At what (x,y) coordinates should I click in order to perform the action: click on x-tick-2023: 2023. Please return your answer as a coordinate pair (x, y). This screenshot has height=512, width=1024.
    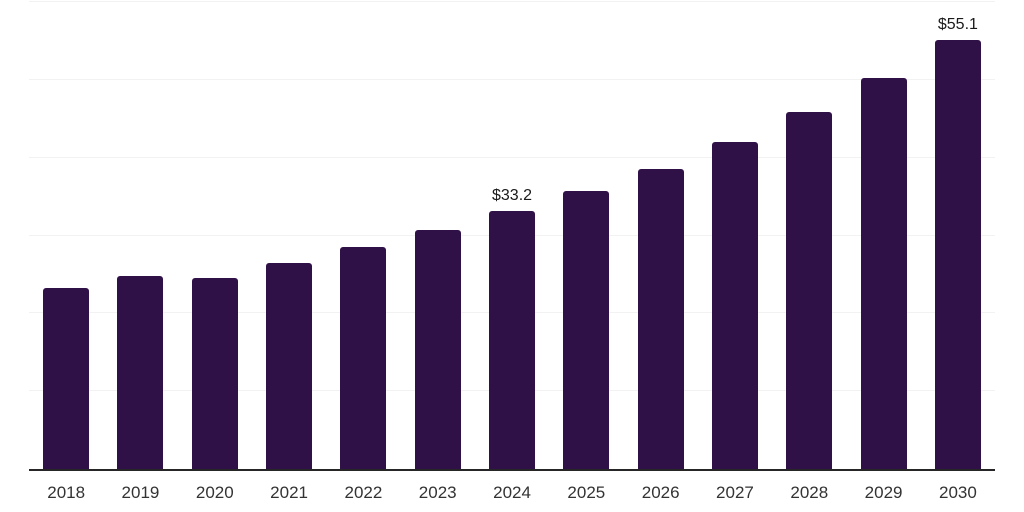
    Looking at the image, I should click on (437, 492).